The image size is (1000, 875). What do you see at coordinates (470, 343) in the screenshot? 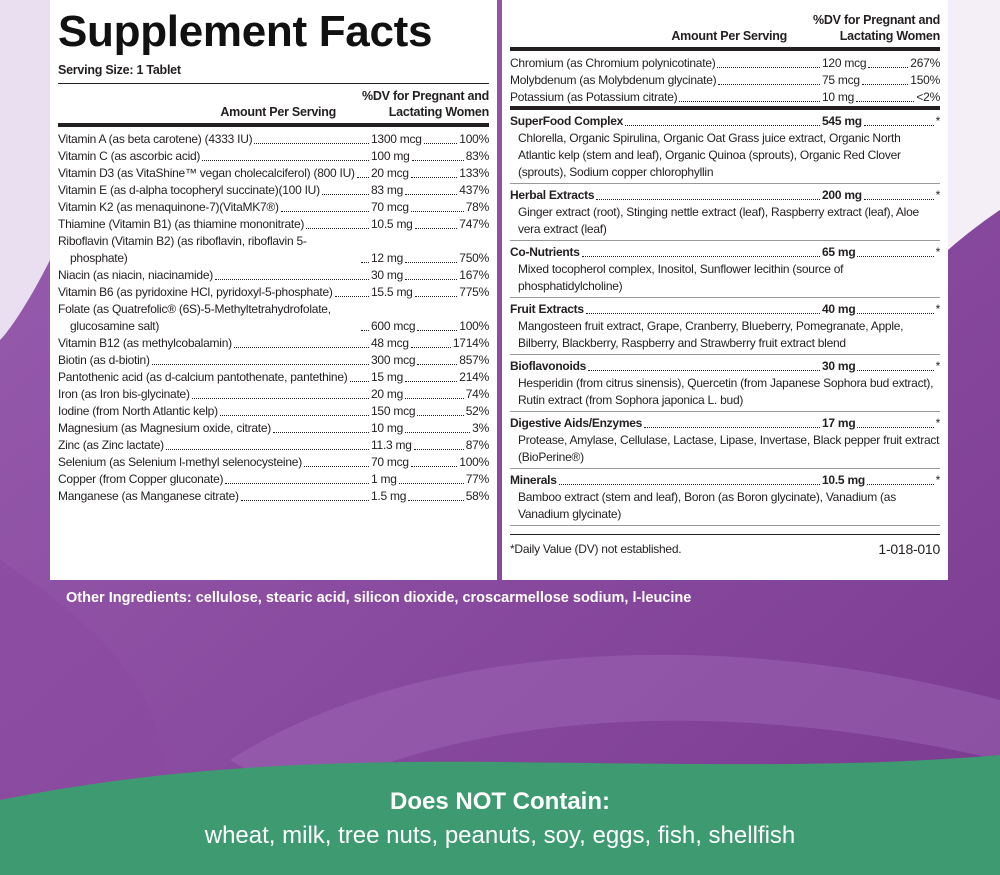
I see `daily-value: 1714%` at bounding box center [470, 343].